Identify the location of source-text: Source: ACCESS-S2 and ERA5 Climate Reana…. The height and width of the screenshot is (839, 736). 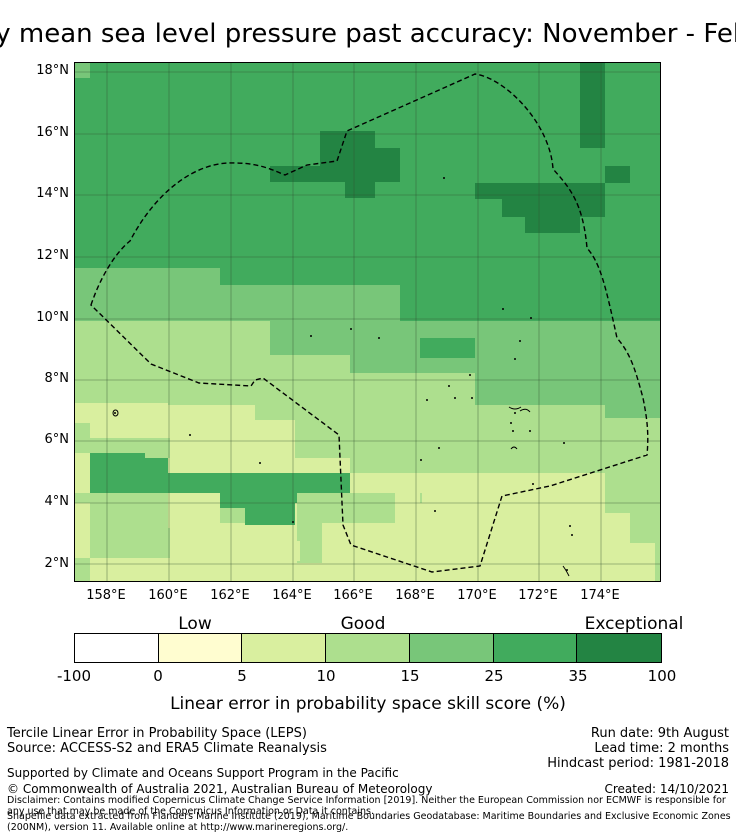
(167, 748).